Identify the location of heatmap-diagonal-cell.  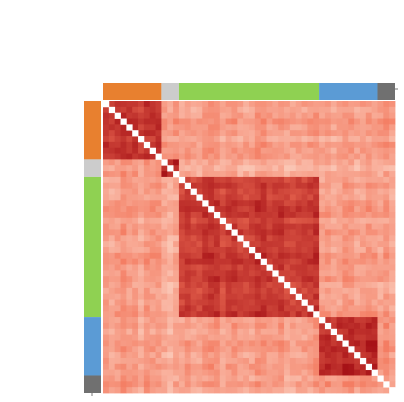
(170, 168).